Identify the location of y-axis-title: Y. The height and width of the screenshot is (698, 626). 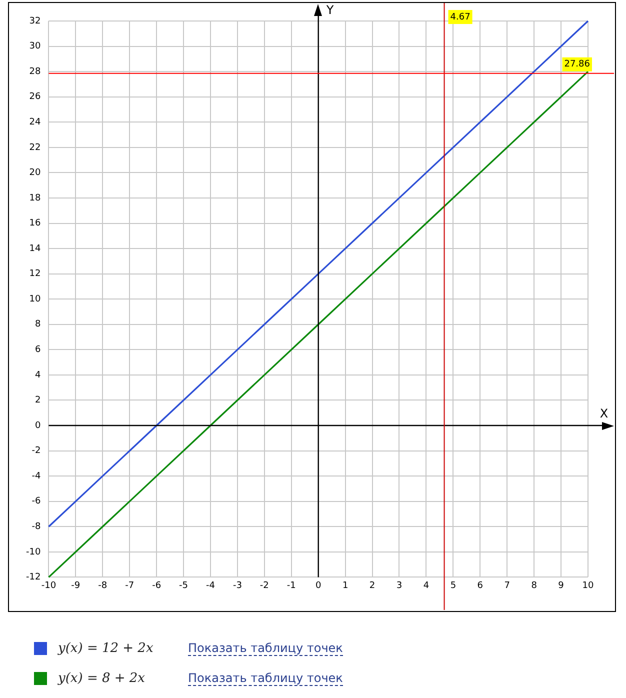
(329, 10).